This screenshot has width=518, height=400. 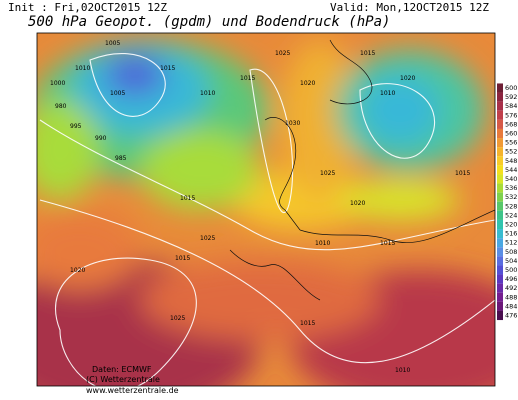 What do you see at coordinates (292, 123) in the screenshot?
I see `isobar-label: 1030` at bounding box center [292, 123].